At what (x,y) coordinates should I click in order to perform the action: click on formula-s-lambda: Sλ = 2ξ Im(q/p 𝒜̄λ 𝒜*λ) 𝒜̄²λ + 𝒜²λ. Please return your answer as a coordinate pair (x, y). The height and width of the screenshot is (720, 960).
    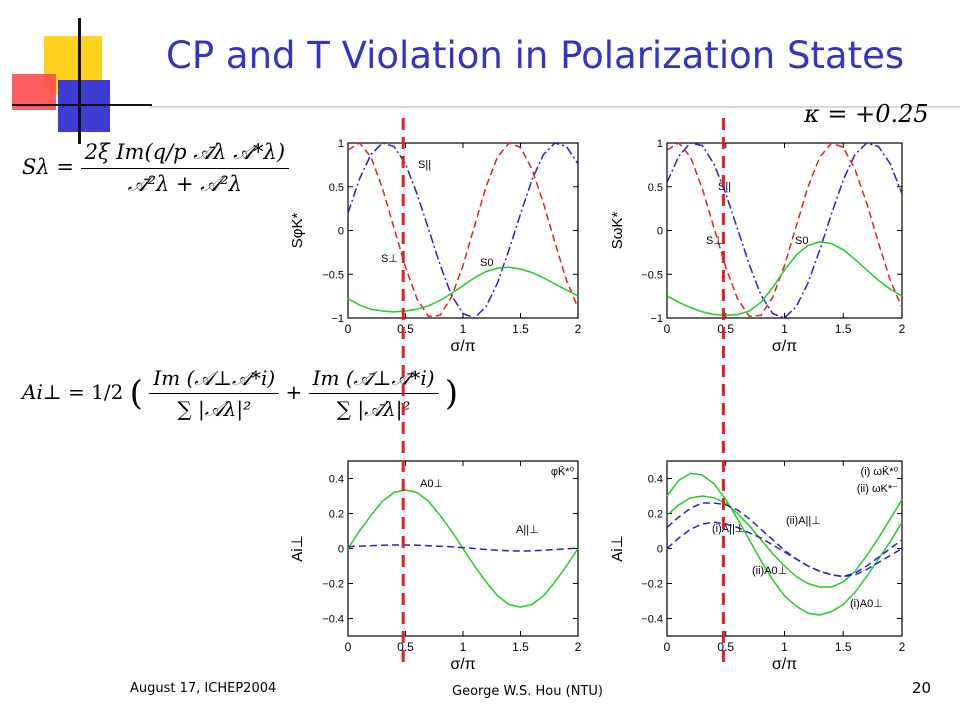
    Looking at the image, I should click on (156, 168).